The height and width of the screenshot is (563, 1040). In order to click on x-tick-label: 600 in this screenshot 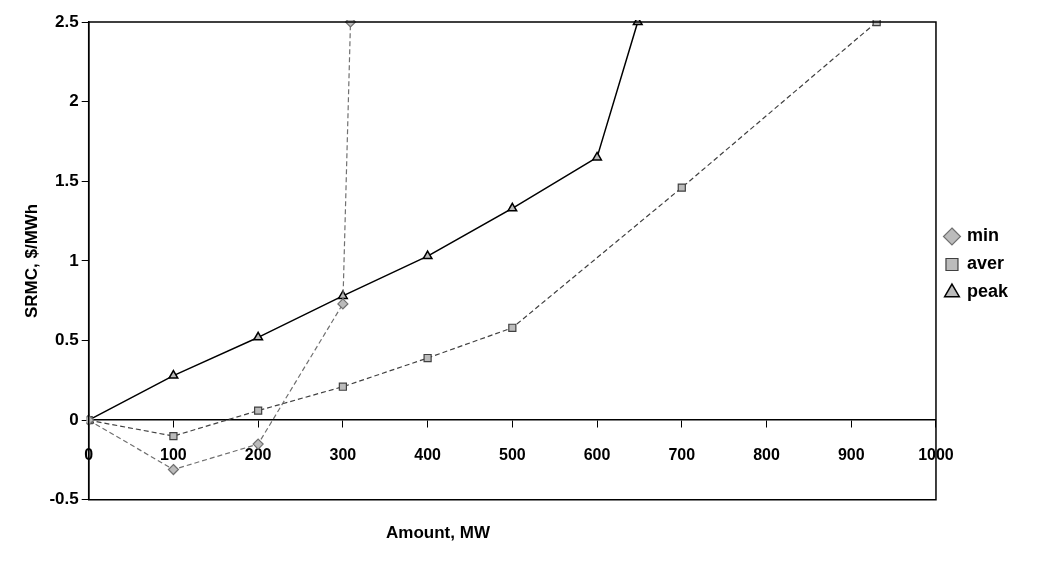, I will do `click(597, 455)`.